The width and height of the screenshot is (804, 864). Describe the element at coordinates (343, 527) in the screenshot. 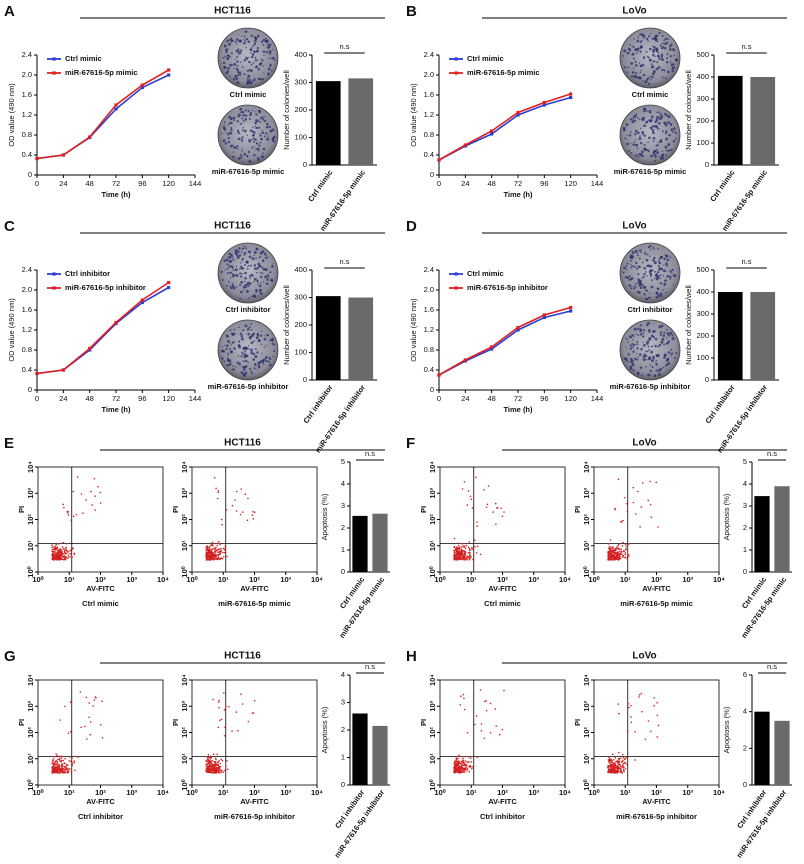

I see `y-tick-label: 2` at that location.